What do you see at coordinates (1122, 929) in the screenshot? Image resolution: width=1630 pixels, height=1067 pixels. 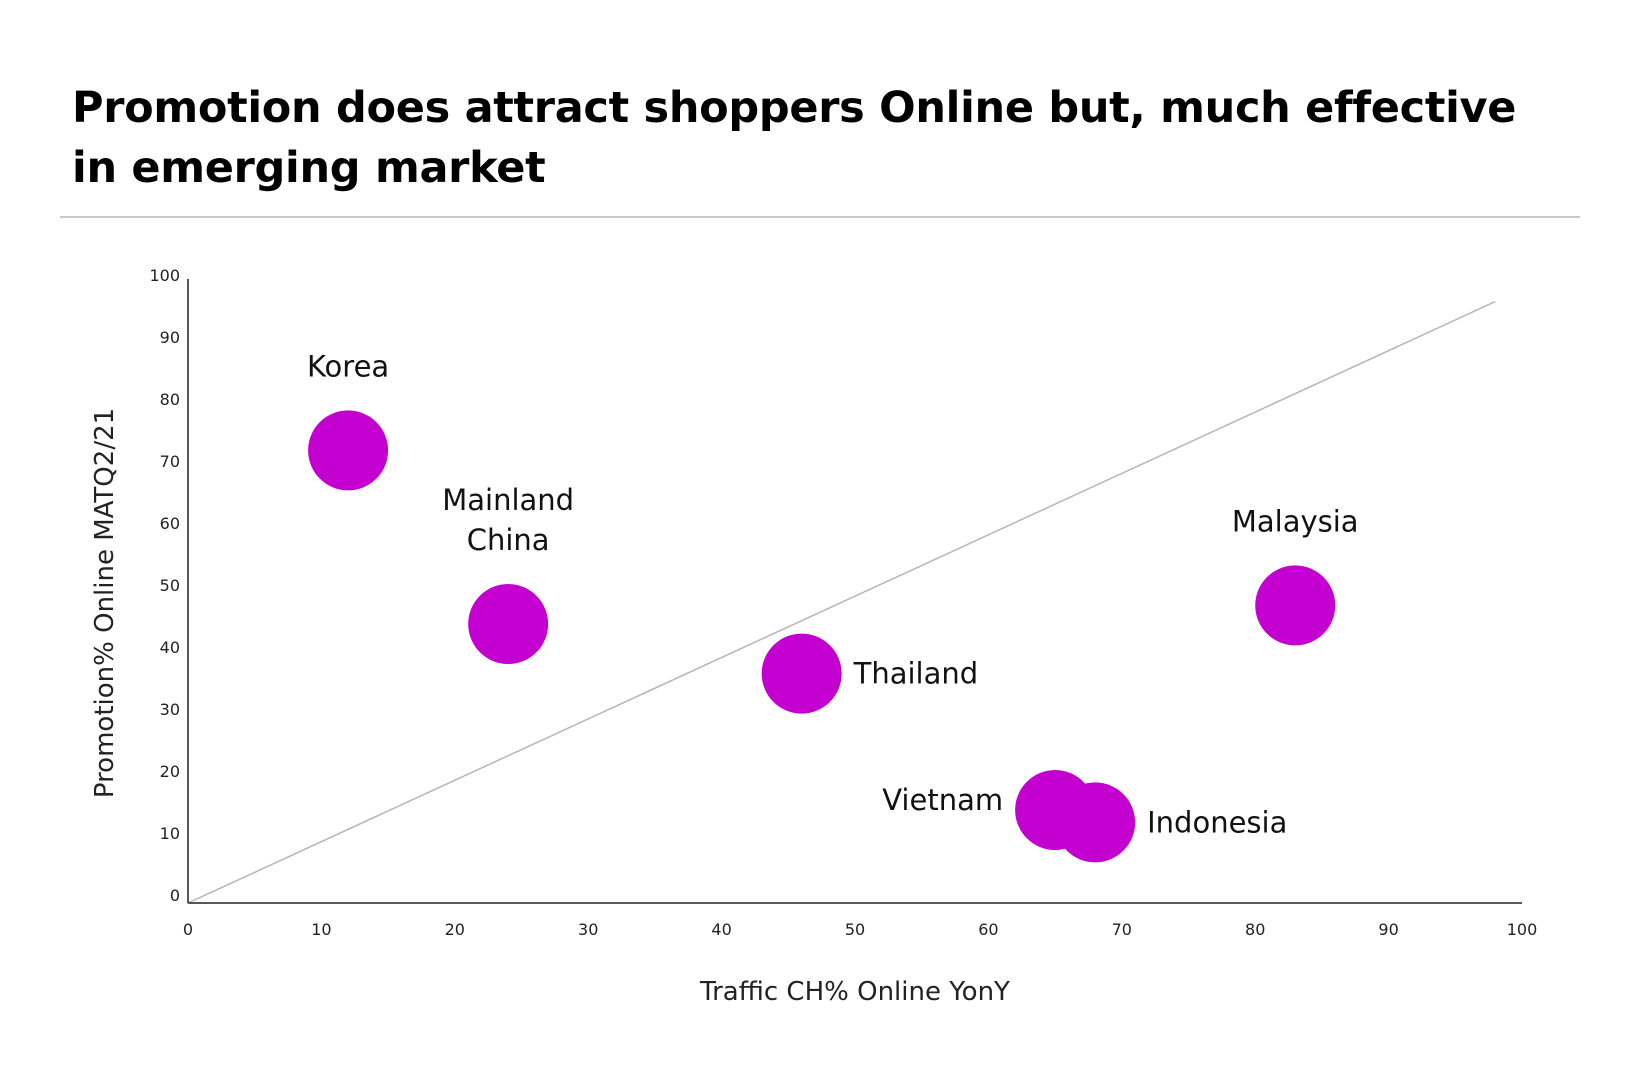 I see `x-tick-label: 70` at bounding box center [1122, 929].